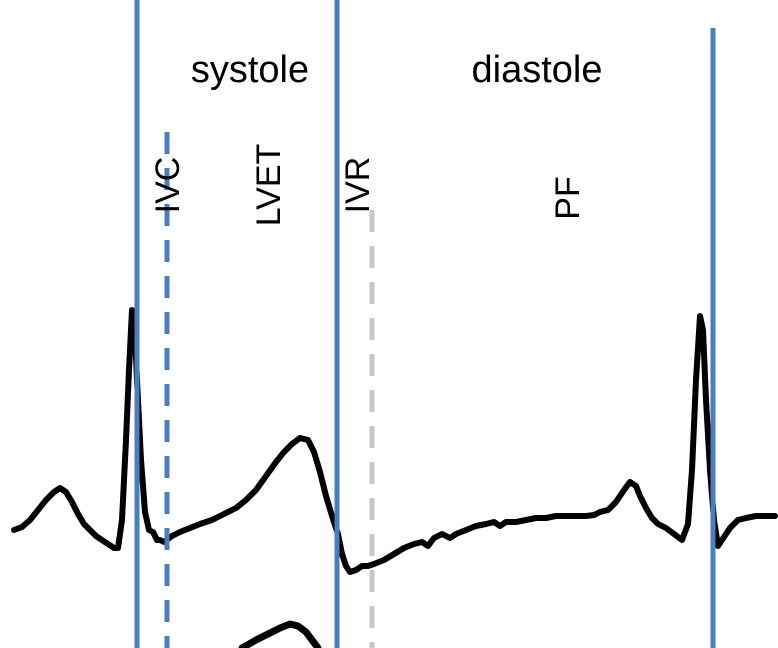 Image resolution: width=778 pixels, height=648 pixels. What do you see at coordinates (537, 70) in the screenshot?
I see `diastole-label: diastole` at bounding box center [537, 70].